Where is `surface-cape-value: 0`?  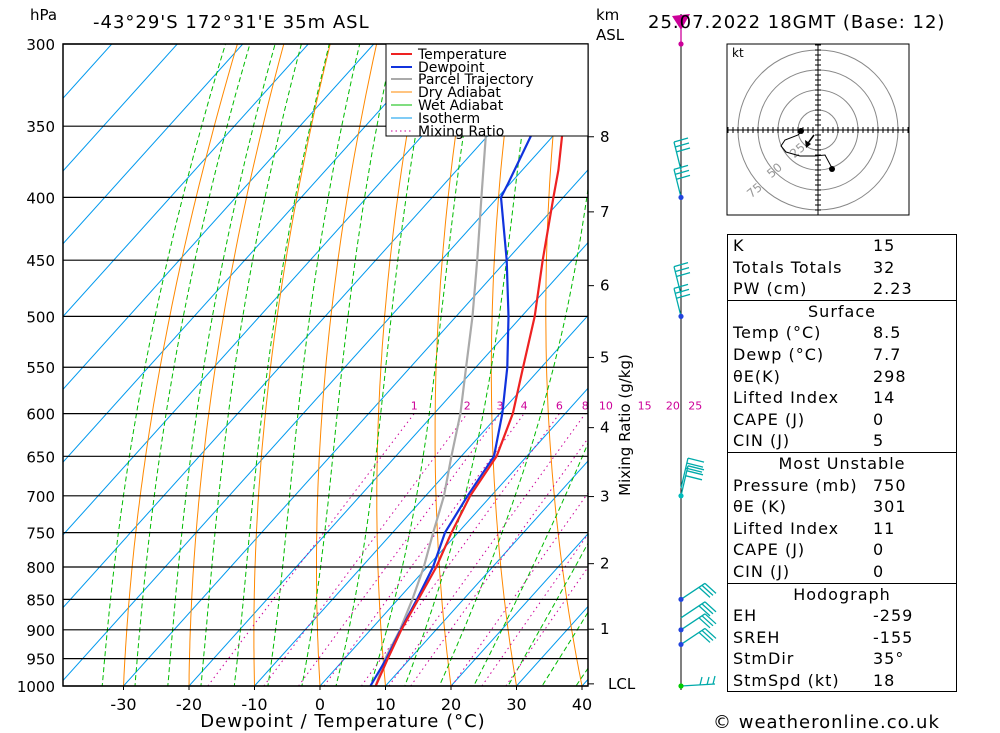
surface-cape-value: 0 is located at coordinates (879, 419).